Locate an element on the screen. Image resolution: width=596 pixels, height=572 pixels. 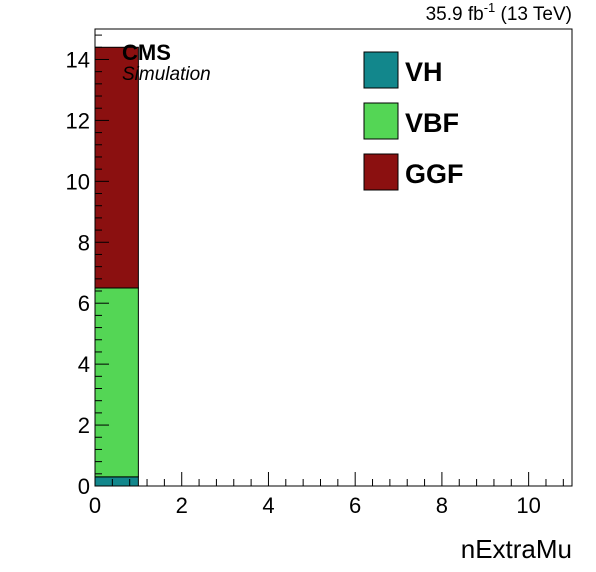
x-tick-label-6: 6 is located at coordinates (355, 505).